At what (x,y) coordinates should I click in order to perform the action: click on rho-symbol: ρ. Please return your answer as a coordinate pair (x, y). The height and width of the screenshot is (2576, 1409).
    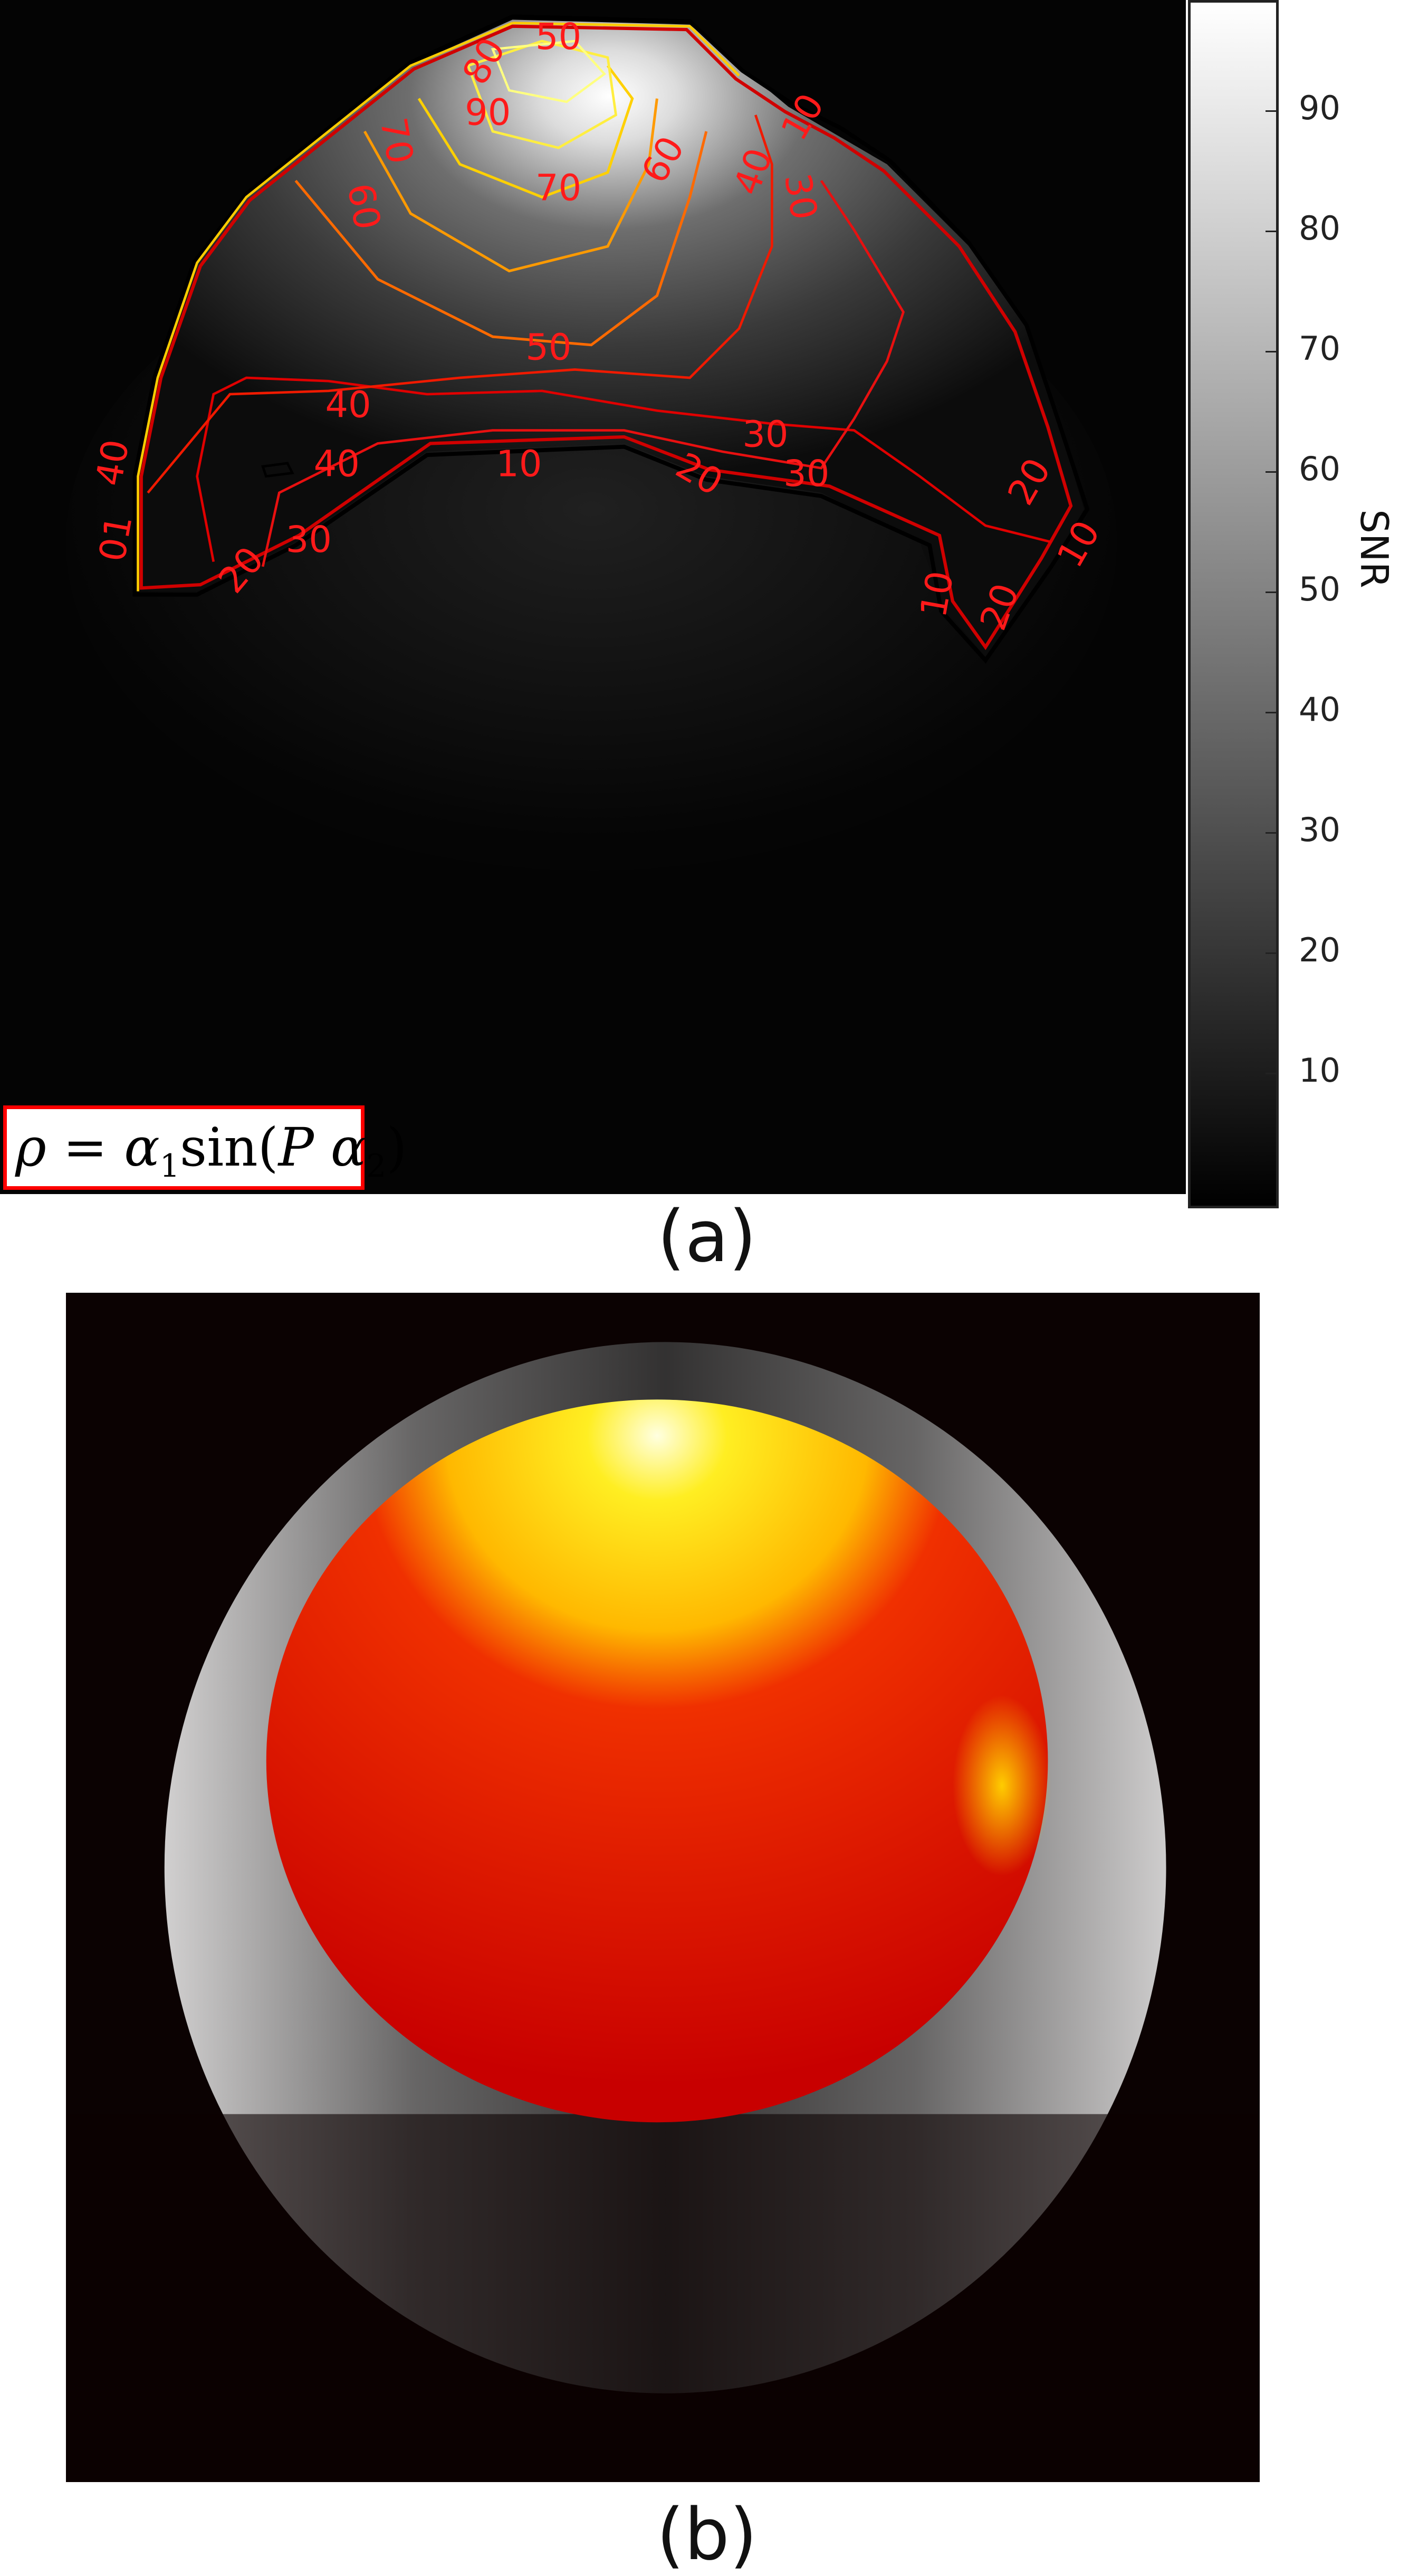
    Looking at the image, I should click on (31, 1147).